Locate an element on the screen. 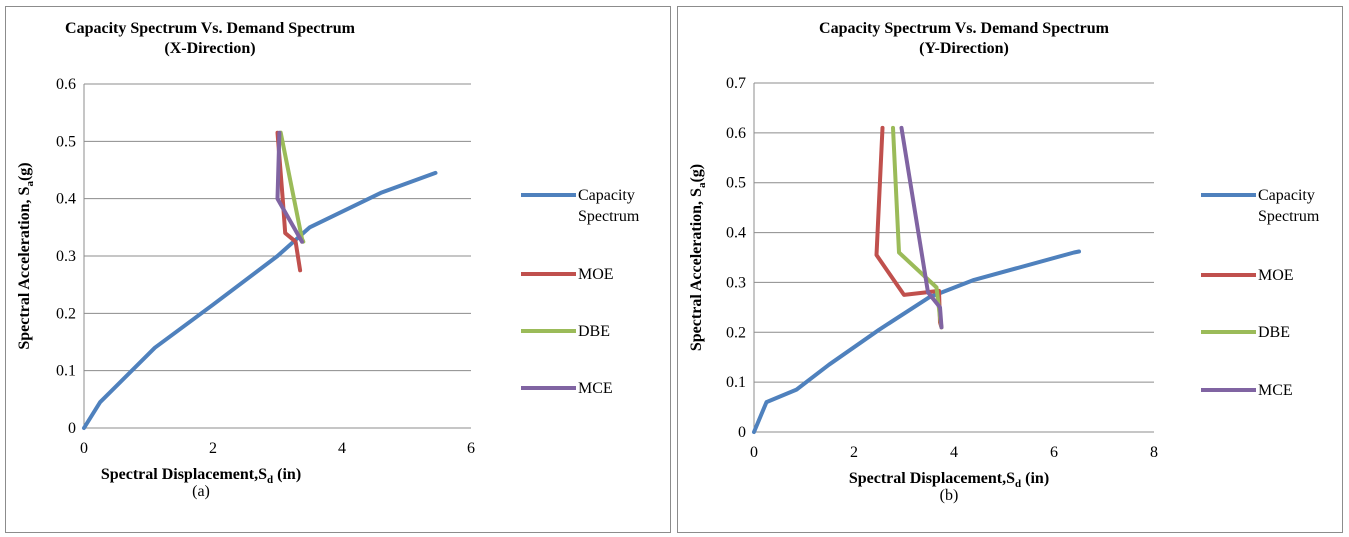 This screenshot has height=537, width=1349. y-tick-label: 0.7 is located at coordinates (736, 83).